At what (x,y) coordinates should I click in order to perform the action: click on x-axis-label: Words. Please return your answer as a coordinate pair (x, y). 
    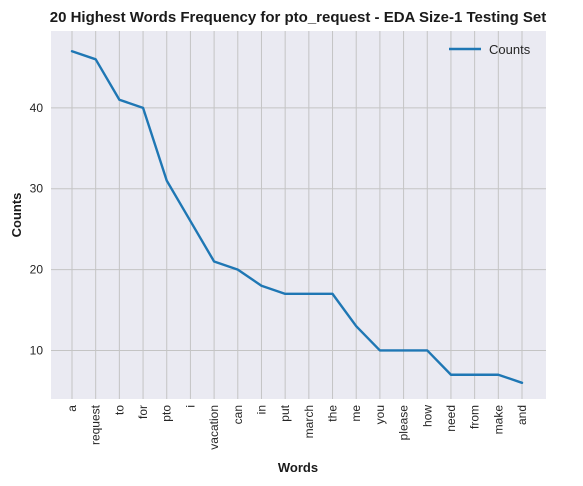
    Looking at the image, I should click on (298, 467).